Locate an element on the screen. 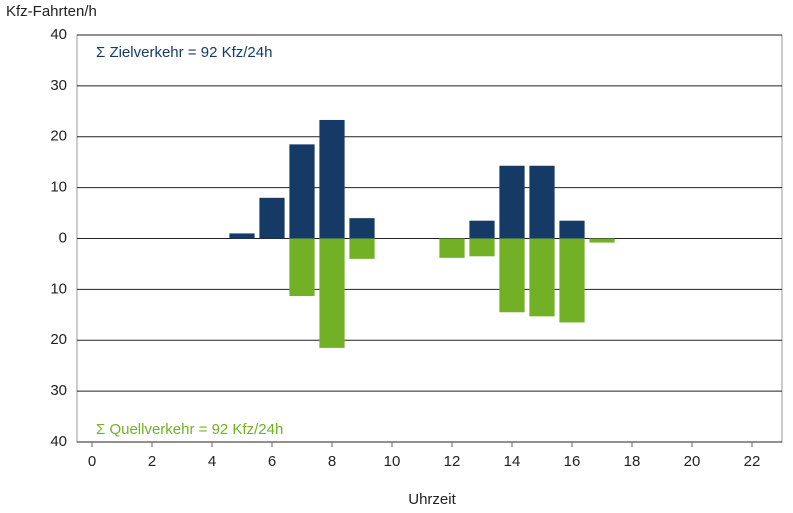 The width and height of the screenshot is (793, 513). x-tick-label: 6 is located at coordinates (272, 461).